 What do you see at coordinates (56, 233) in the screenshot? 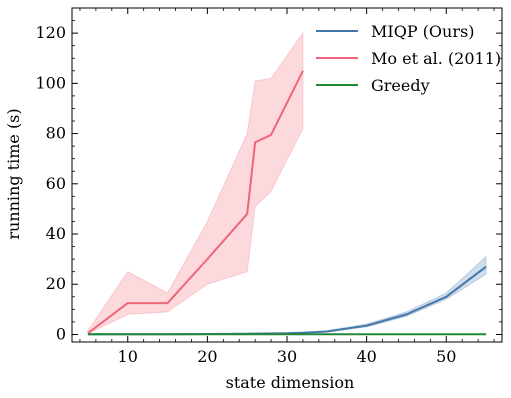
I see `y-tick-label: 40` at bounding box center [56, 233].